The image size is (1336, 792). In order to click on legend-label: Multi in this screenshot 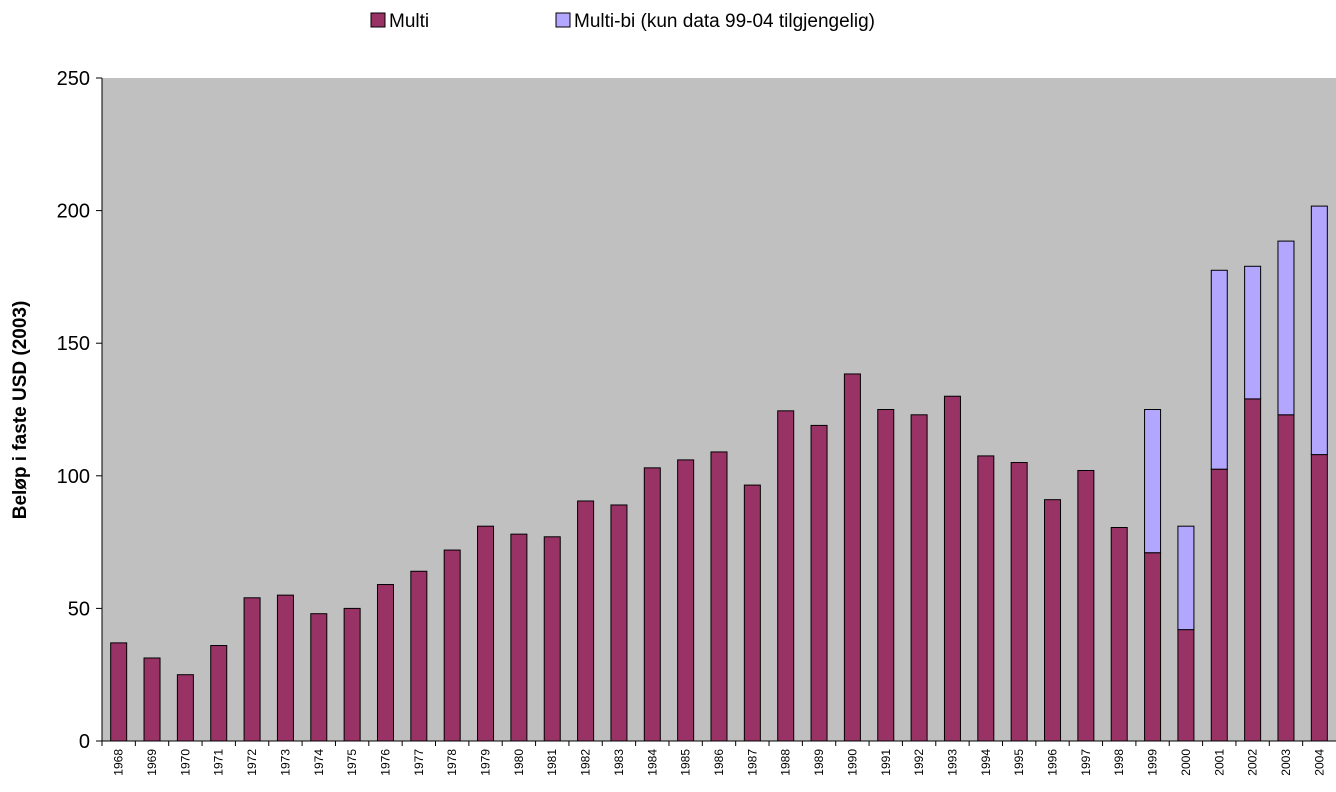, I will do `click(409, 21)`.